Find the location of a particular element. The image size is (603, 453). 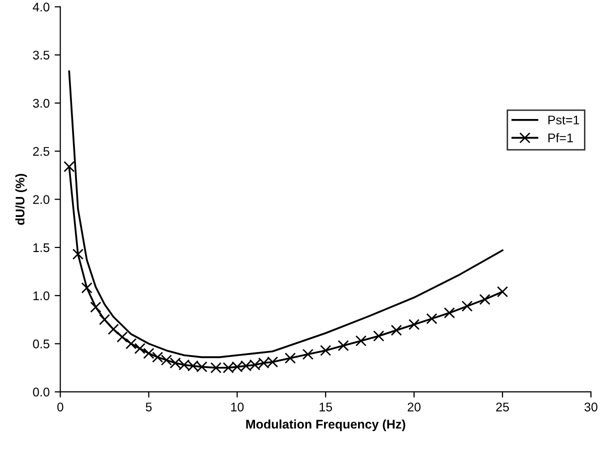

y-tick-label: 1.5 is located at coordinates (41, 247).